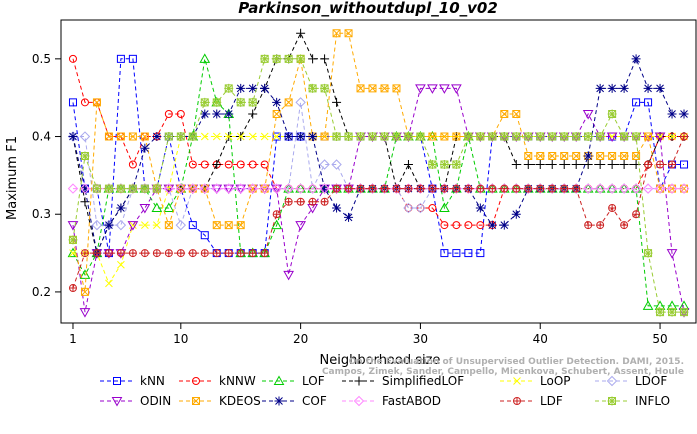 This screenshot has width=697, height=434. Describe the element at coordinates (180, 339) in the screenshot. I see `x-tick-label: 10` at that location.